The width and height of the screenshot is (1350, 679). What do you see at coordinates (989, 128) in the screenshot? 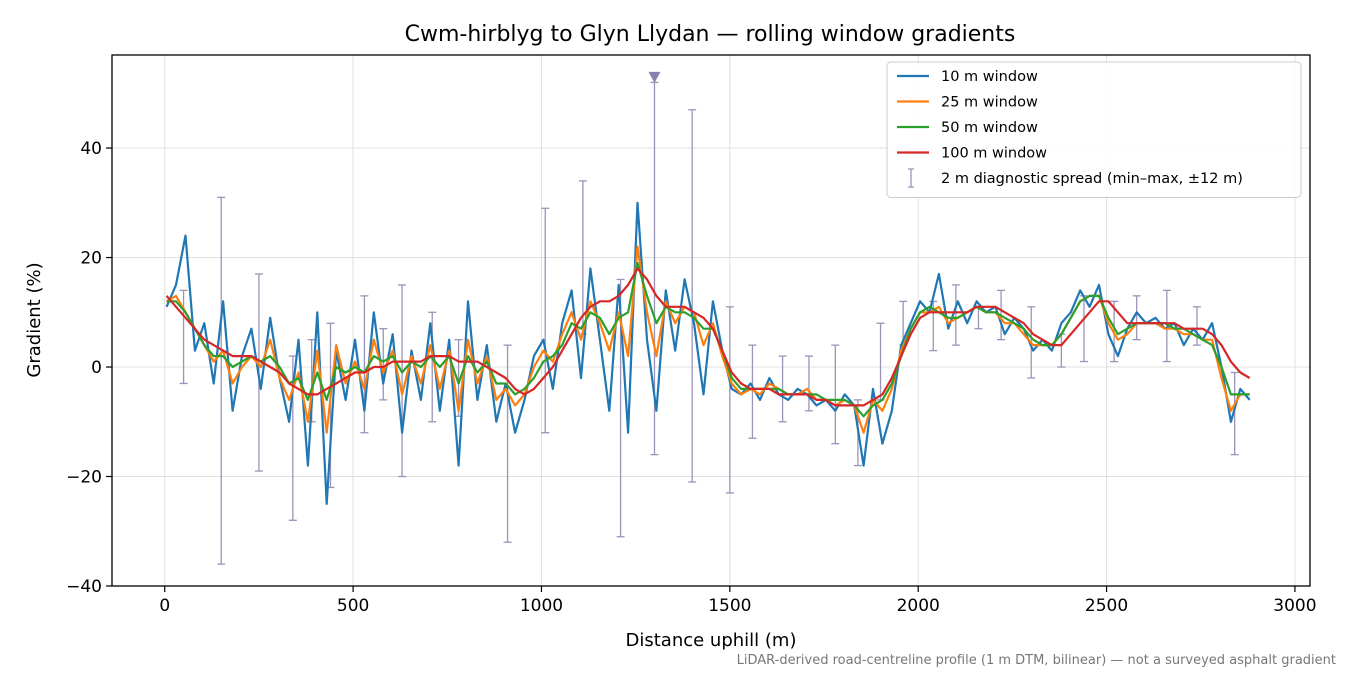
I see `legend-label: 50 m window` at bounding box center [989, 128].